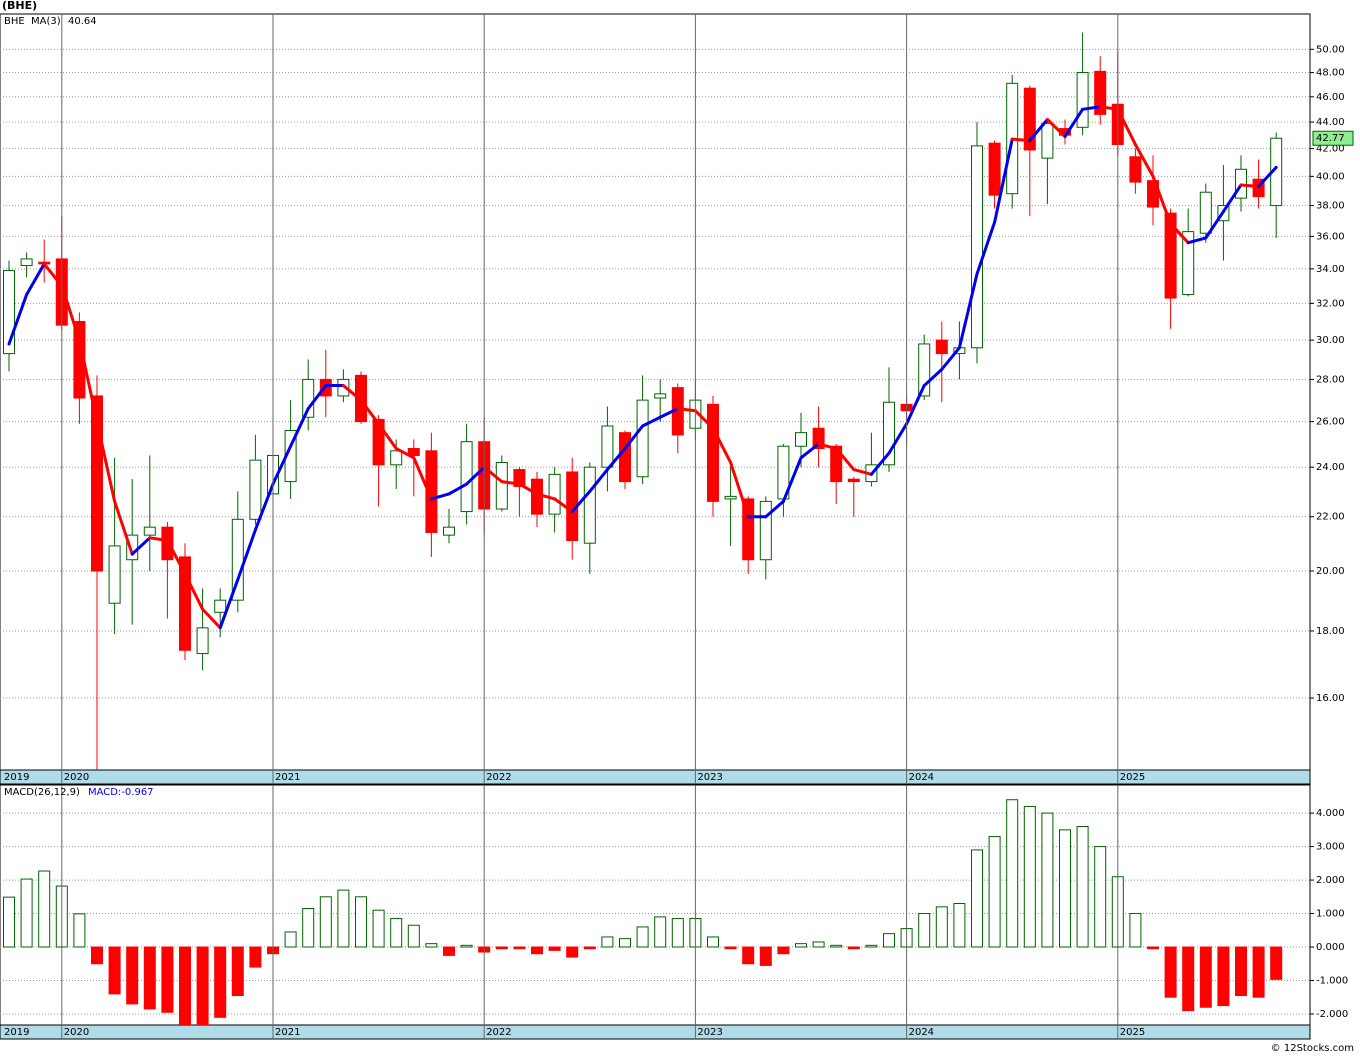 The width and height of the screenshot is (1360, 1056). What do you see at coordinates (1330, 880) in the screenshot?
I see `y-tick-label: 2.000` at bounding box center [1330, 880].